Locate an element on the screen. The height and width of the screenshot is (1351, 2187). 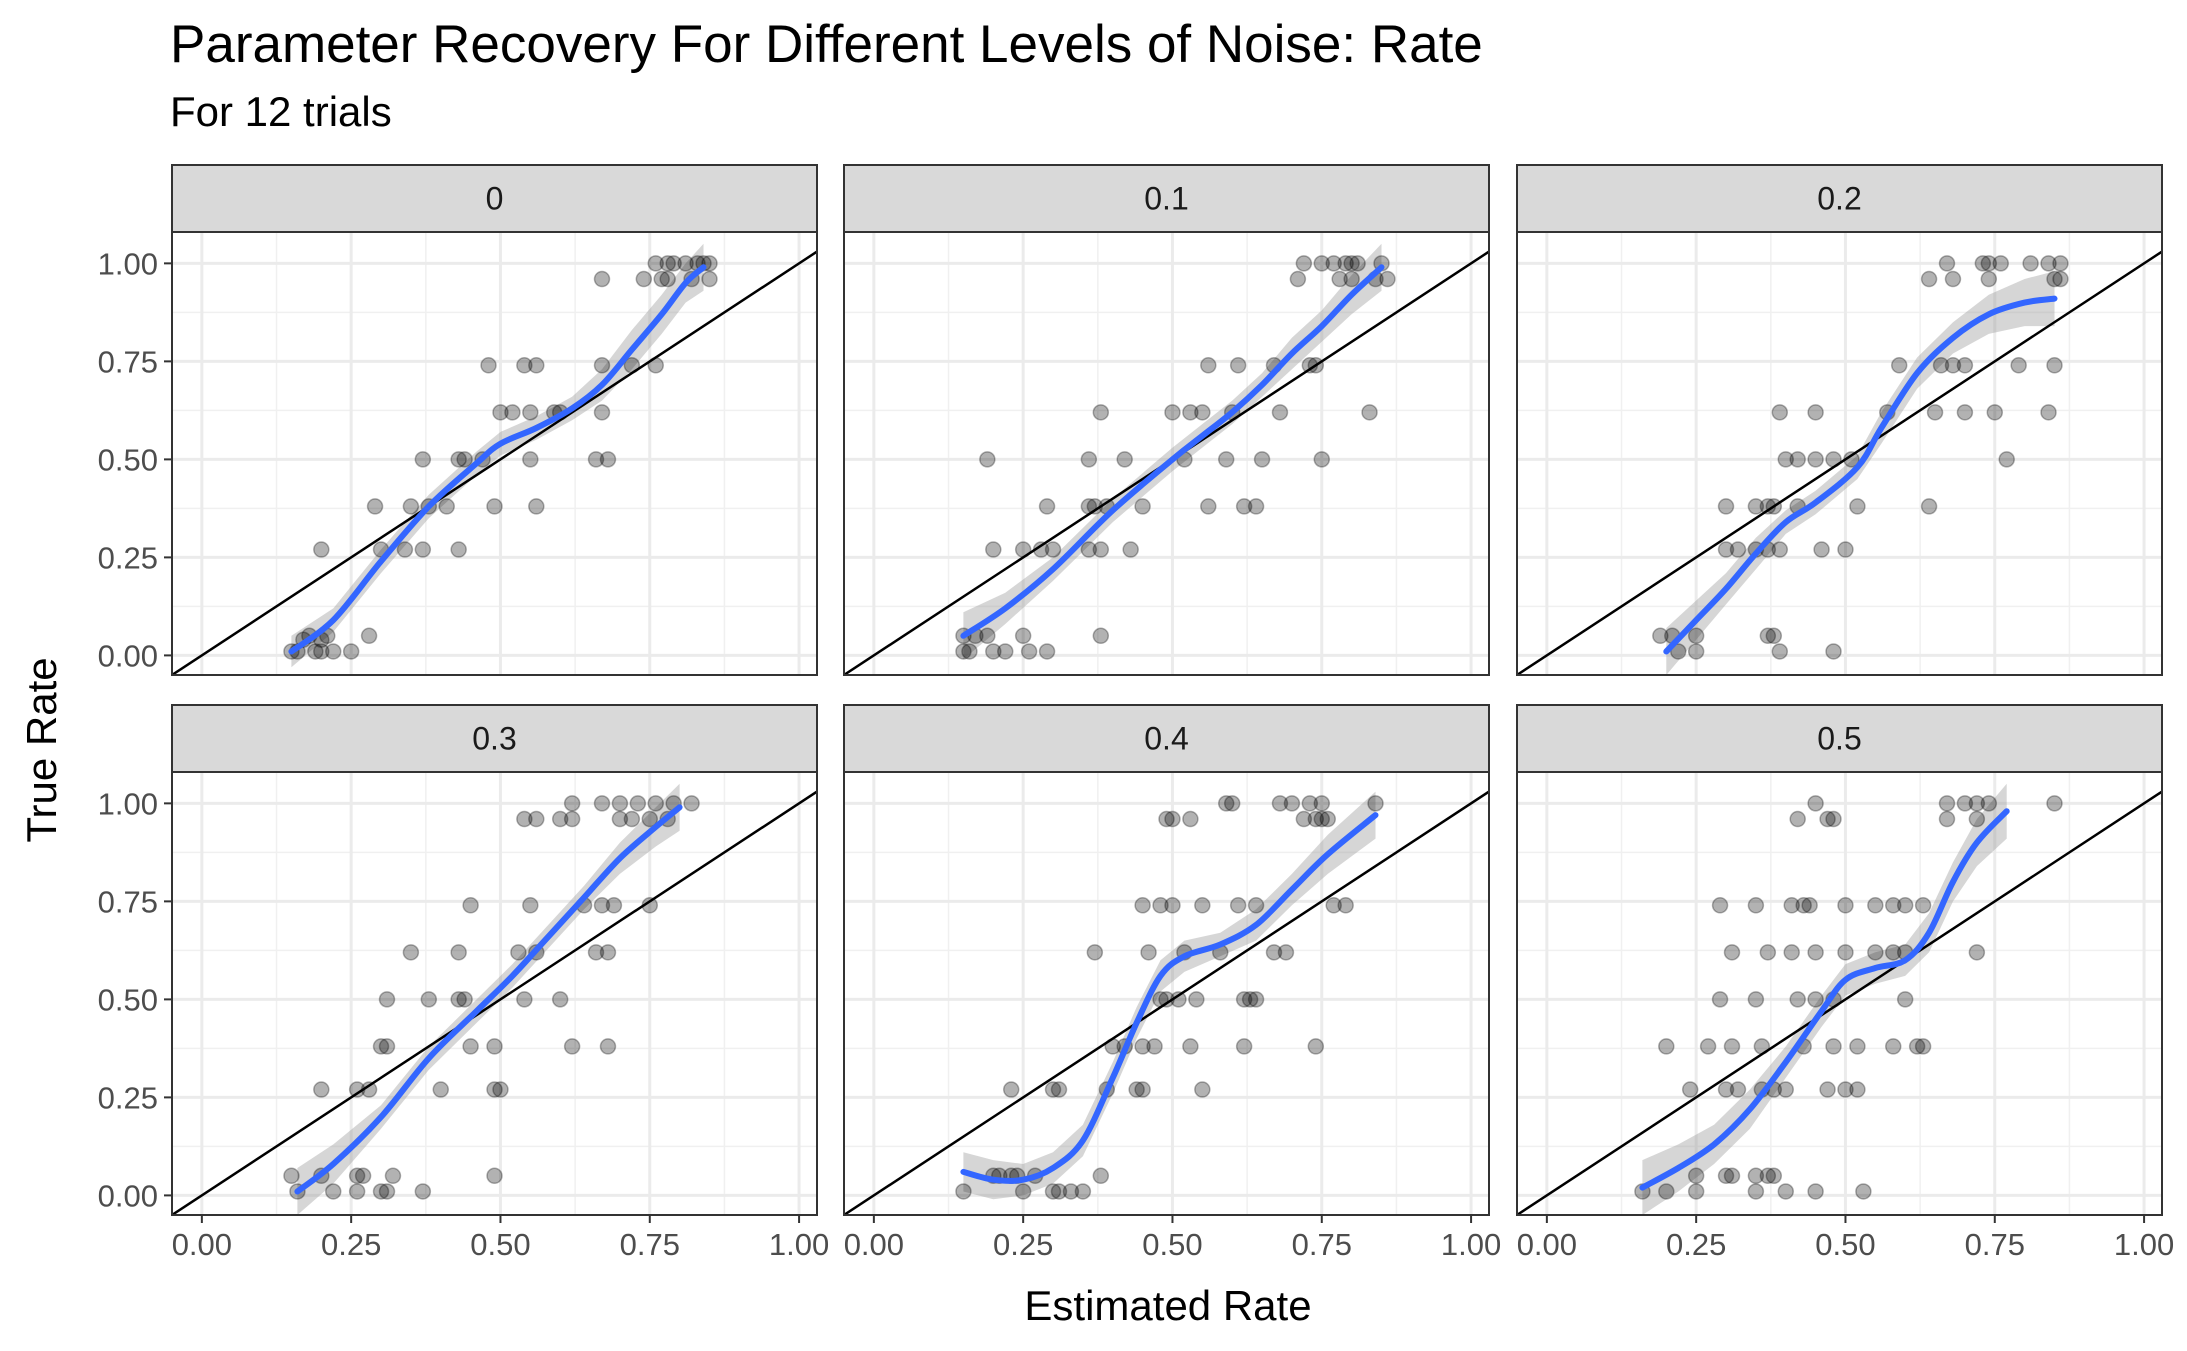
panel-background is located at coordinates (494, 453).